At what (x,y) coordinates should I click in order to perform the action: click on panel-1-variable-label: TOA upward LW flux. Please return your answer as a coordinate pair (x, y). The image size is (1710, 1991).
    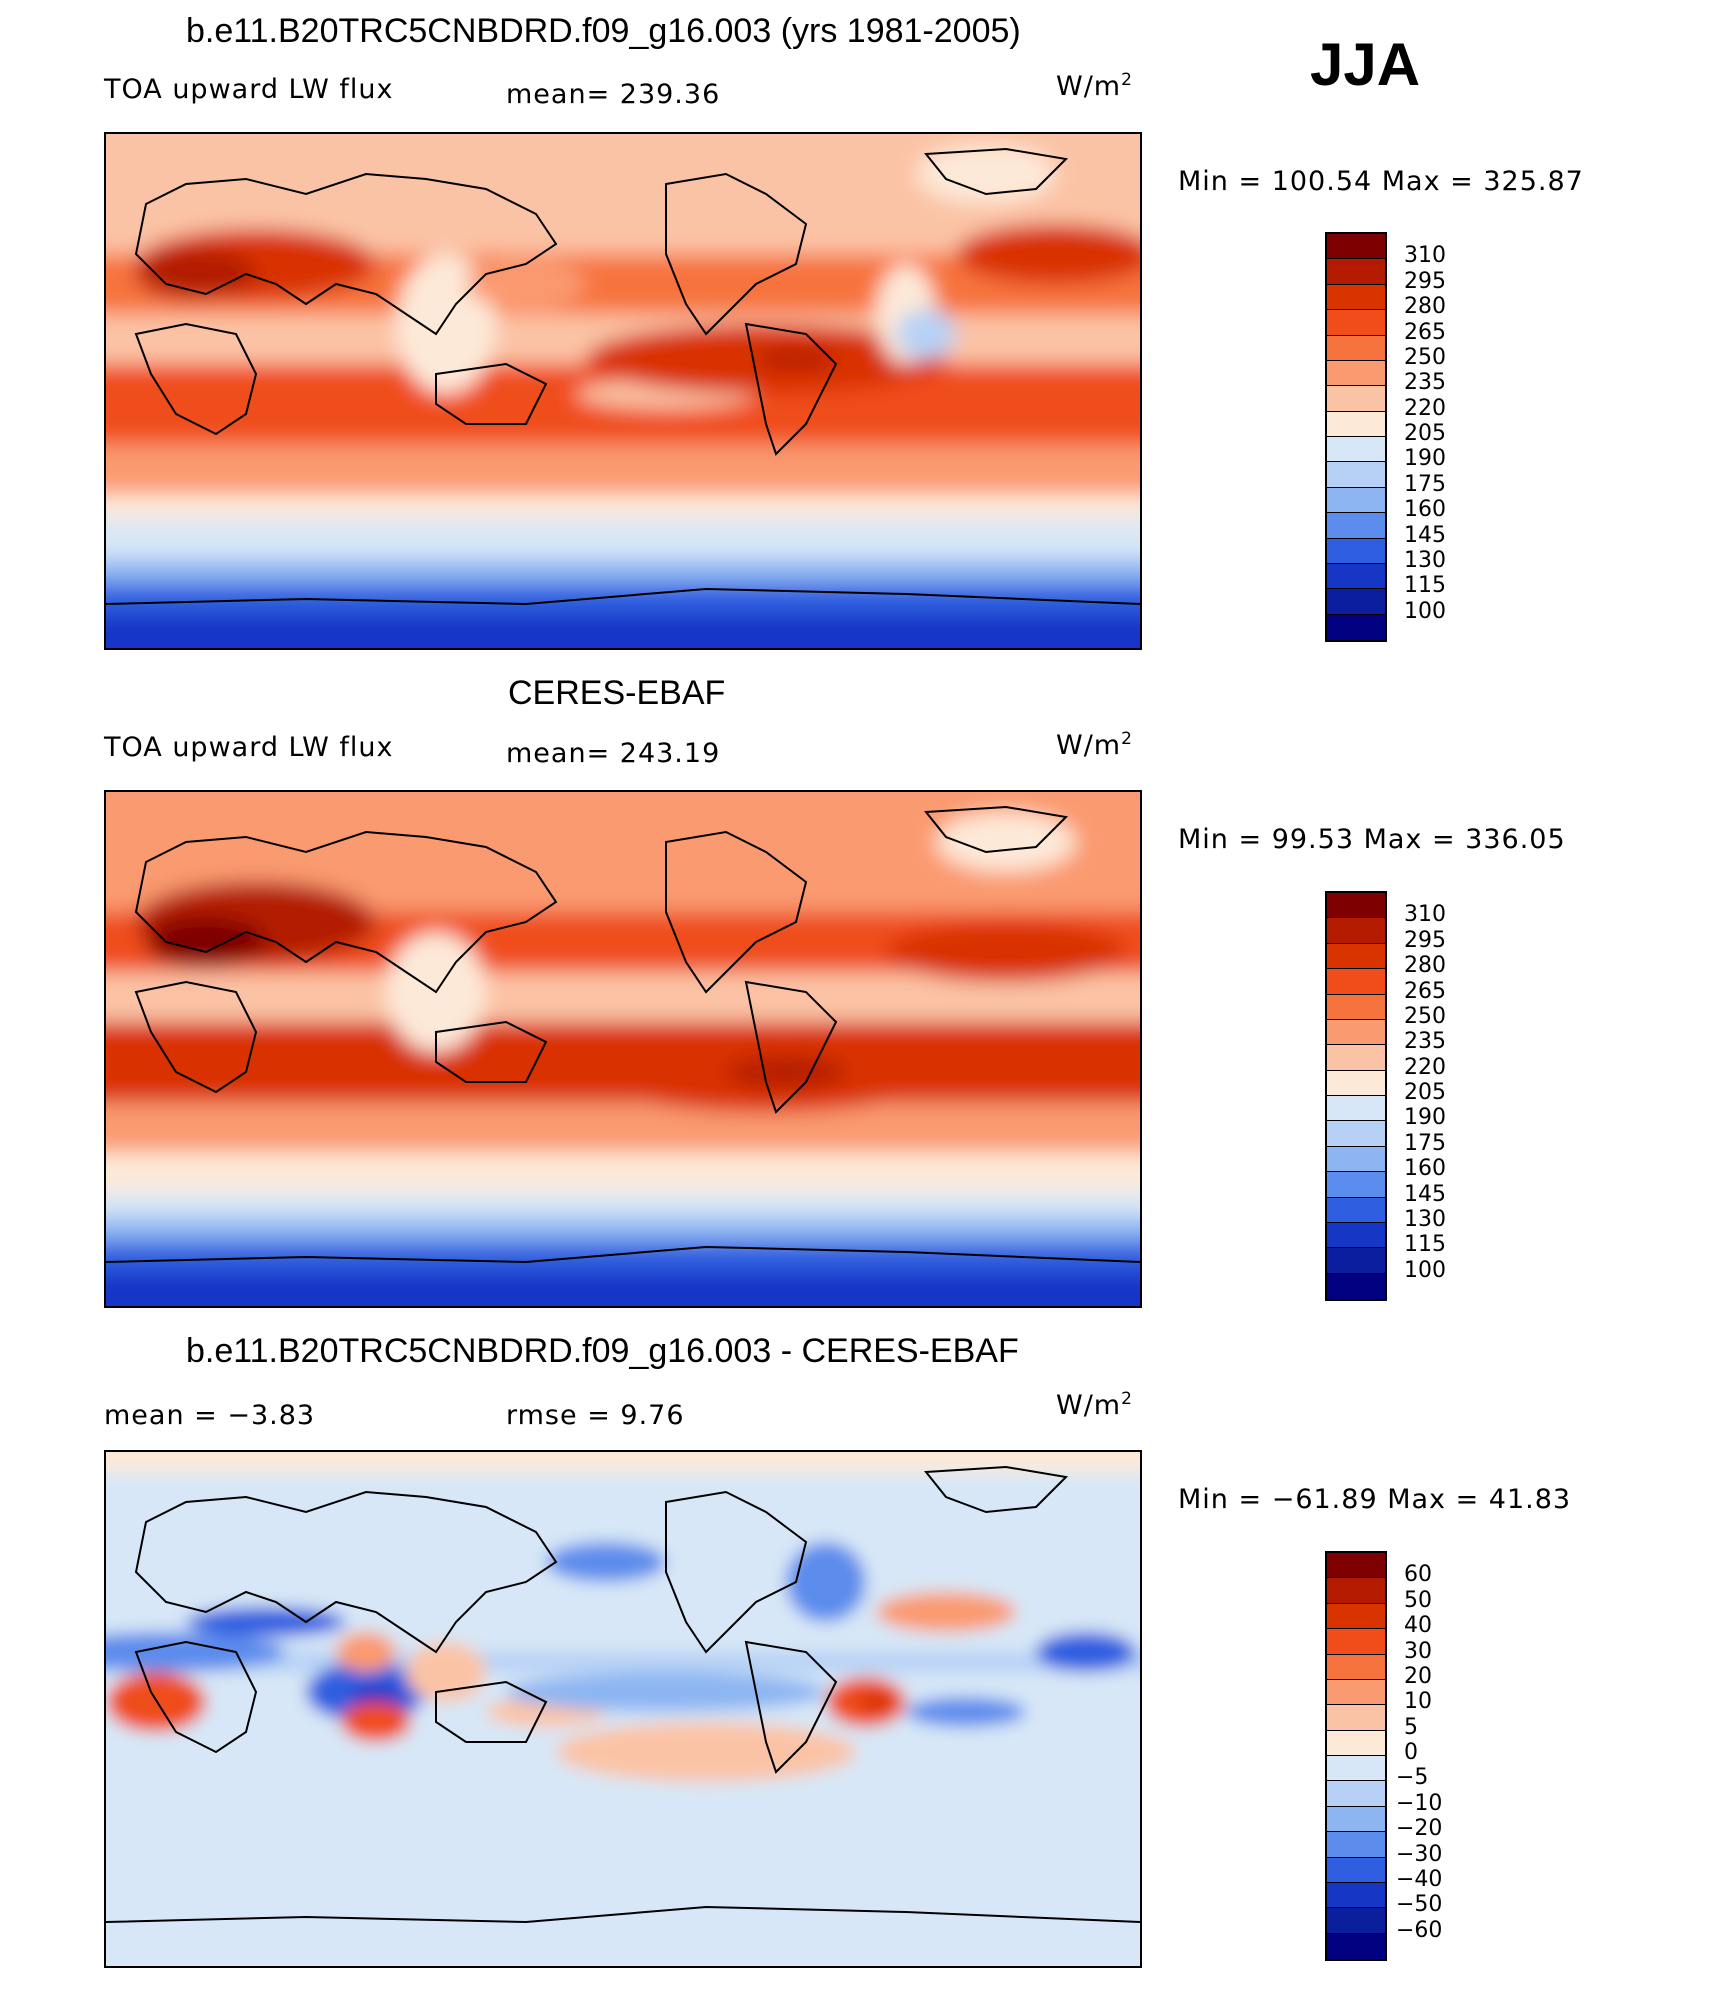
    Looking at the image, I should click on (249, 89).